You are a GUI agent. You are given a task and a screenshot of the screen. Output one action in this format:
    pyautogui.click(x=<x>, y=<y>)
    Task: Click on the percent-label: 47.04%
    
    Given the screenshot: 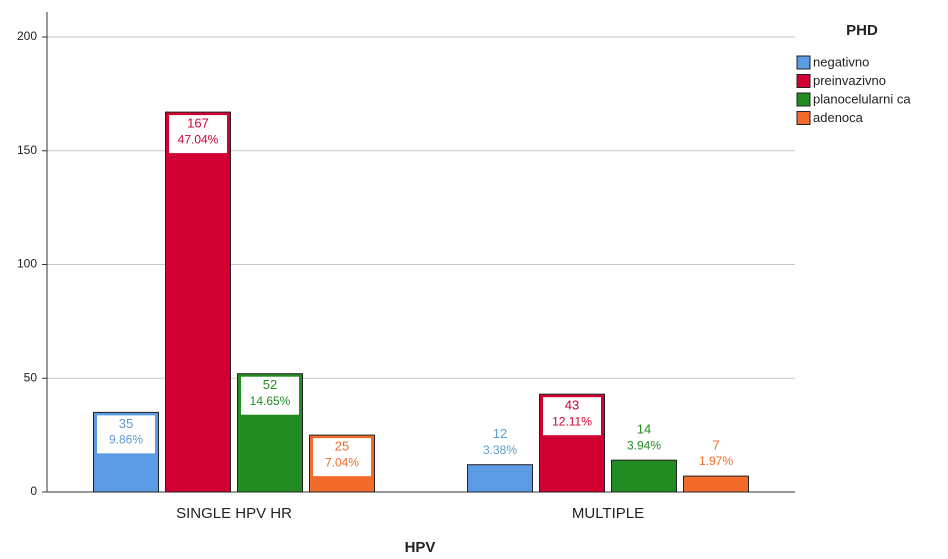 What is the action you would take?
    pyautogui.click(x=198, y=139)
    